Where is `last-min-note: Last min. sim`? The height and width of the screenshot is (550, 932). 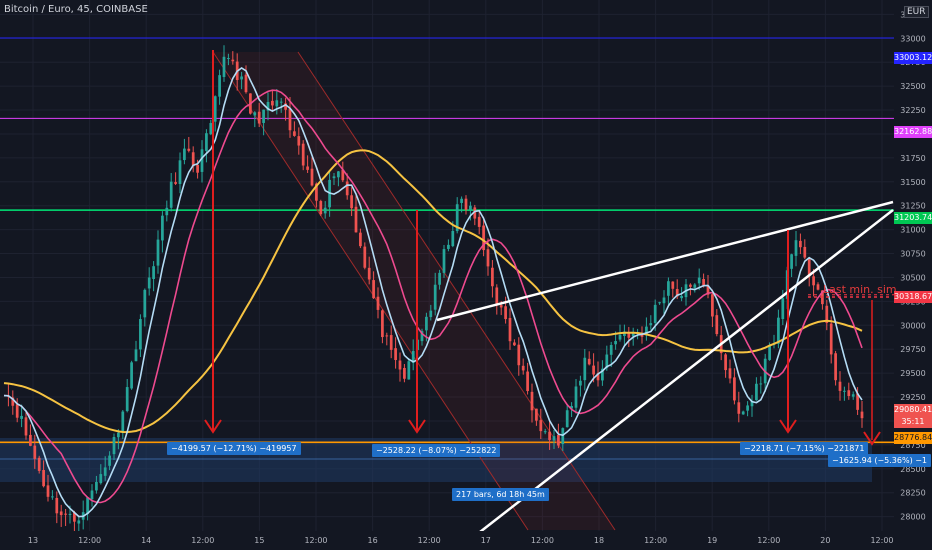
last-min-note: Last min. sim is located at coordinates (860, 289).